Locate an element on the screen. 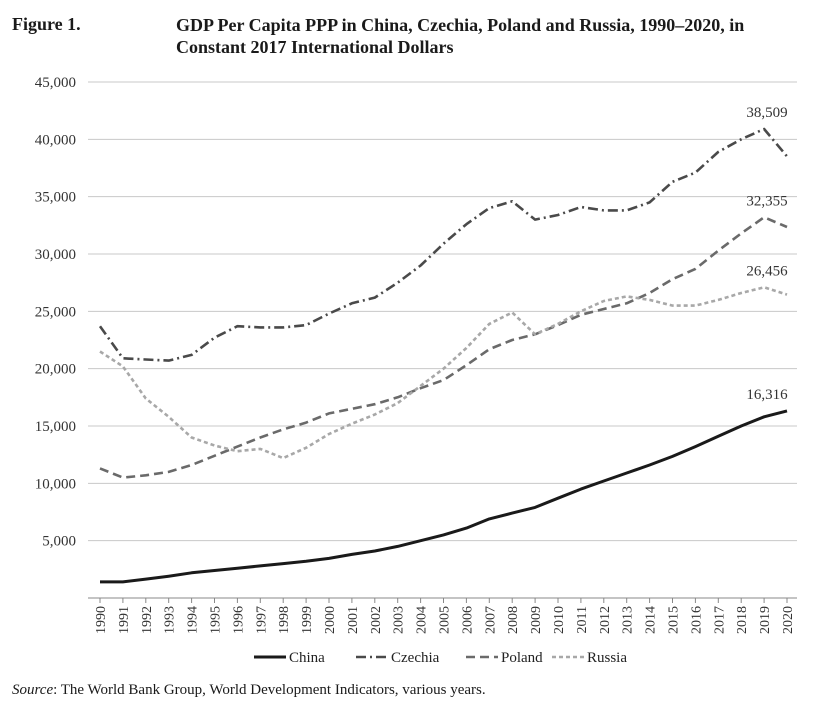 Image resolution: width=831 pixels, height=710 pixels. x-tick-label: 2015 is located at coordinates (674, 620).